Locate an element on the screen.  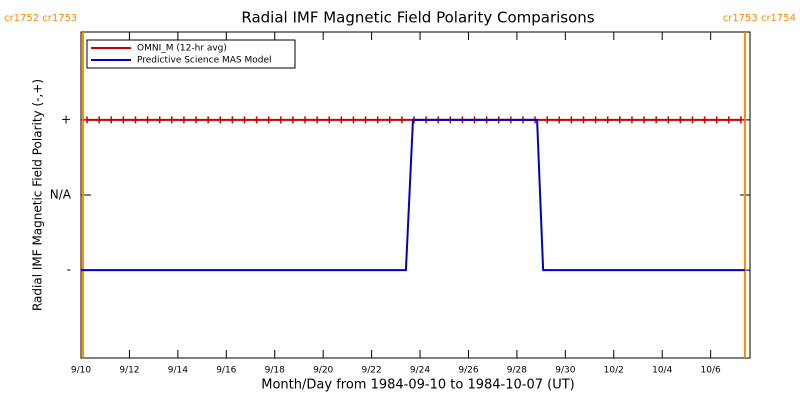
y-tick-label: N/A is located at coordinates (61, 195).